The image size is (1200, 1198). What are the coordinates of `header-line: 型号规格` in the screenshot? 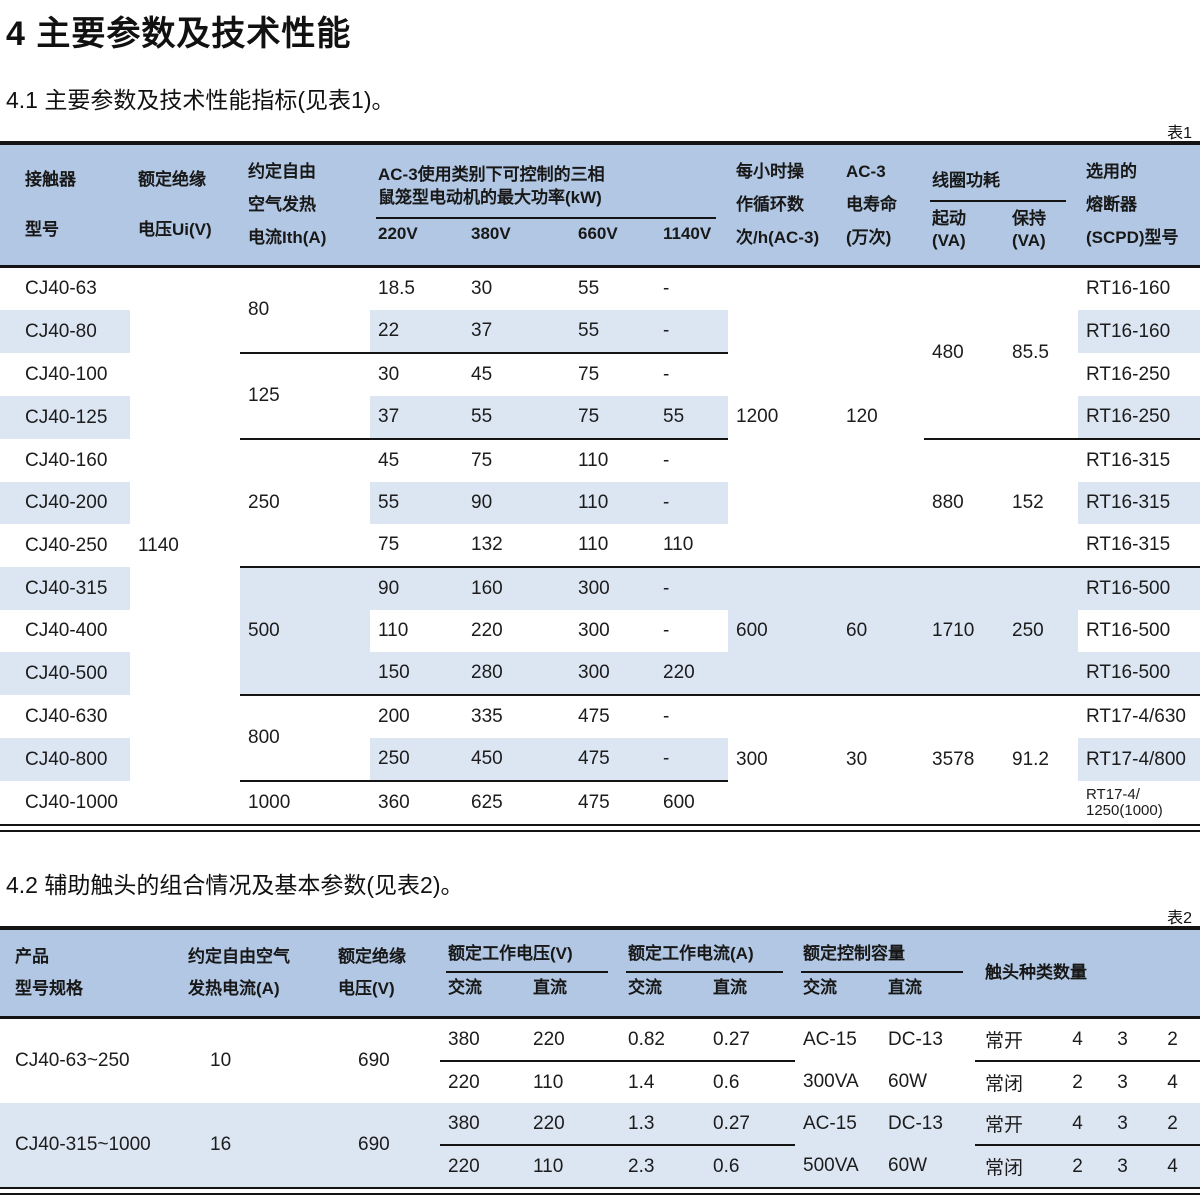 It's located at (49, 988).